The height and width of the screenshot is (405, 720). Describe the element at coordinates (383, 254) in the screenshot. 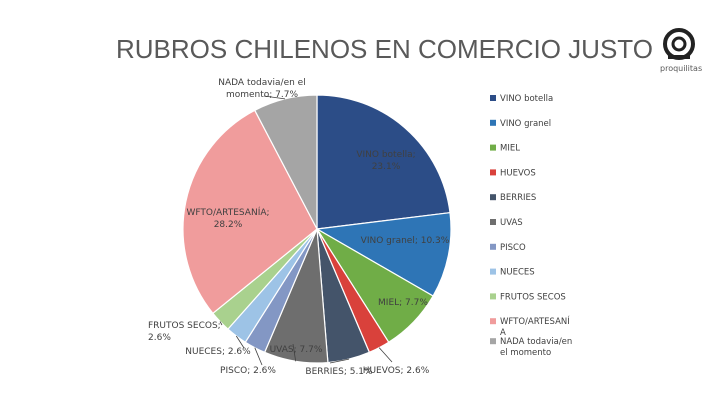

I see `slice-vino-granel` at that location.